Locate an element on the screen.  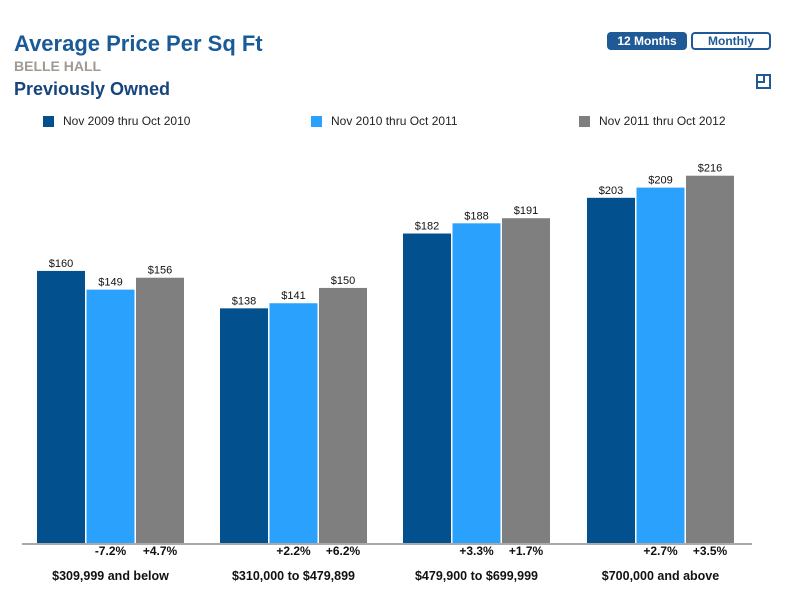
percent-change-label-3-2: +6.2% is located at coordinates (343, 551).